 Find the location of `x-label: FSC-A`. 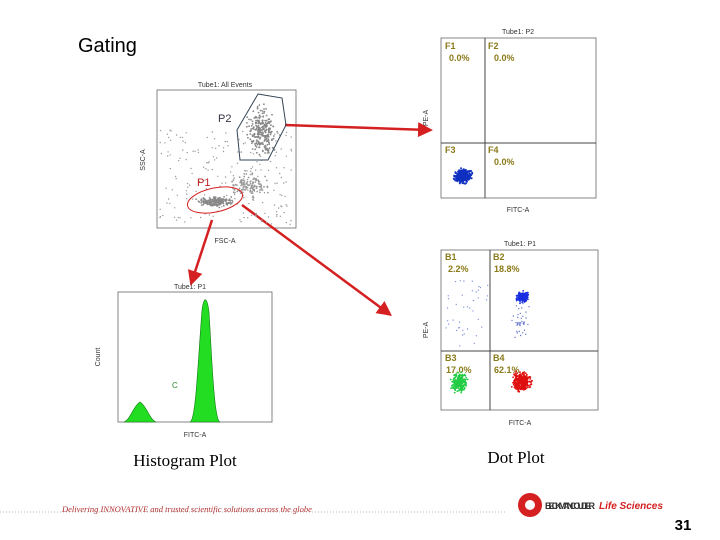

x-label: FSC-A is located at coordinates (225, 241).